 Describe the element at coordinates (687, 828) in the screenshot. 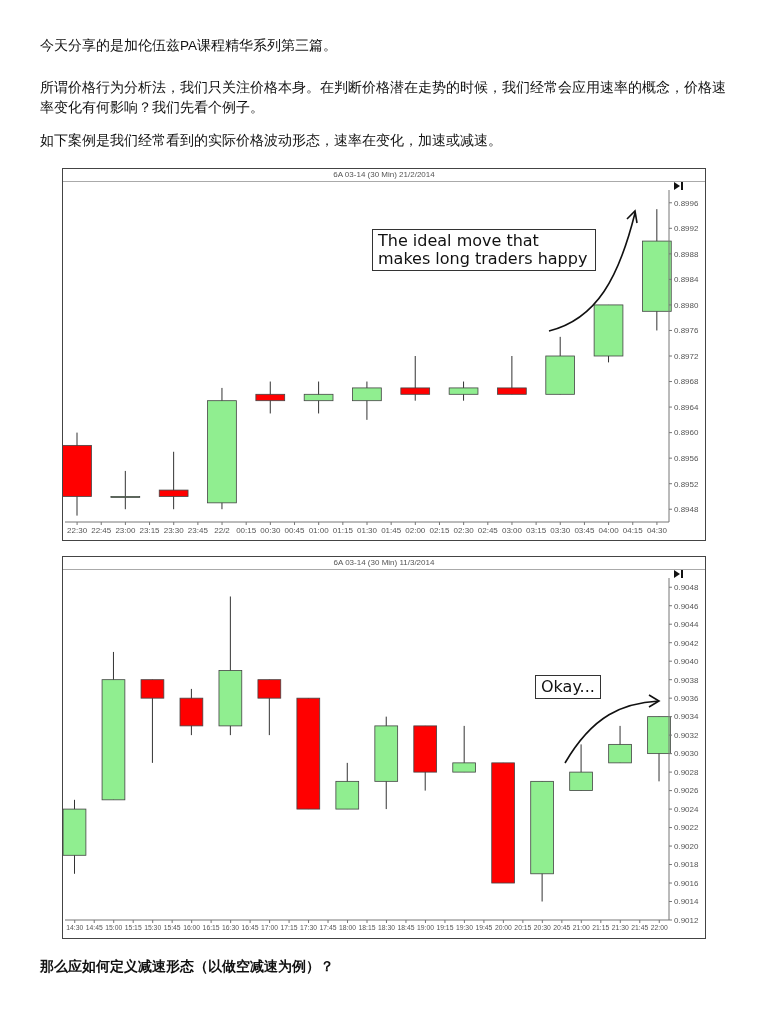

I see `y-tick-label: 0.9022` at that location.